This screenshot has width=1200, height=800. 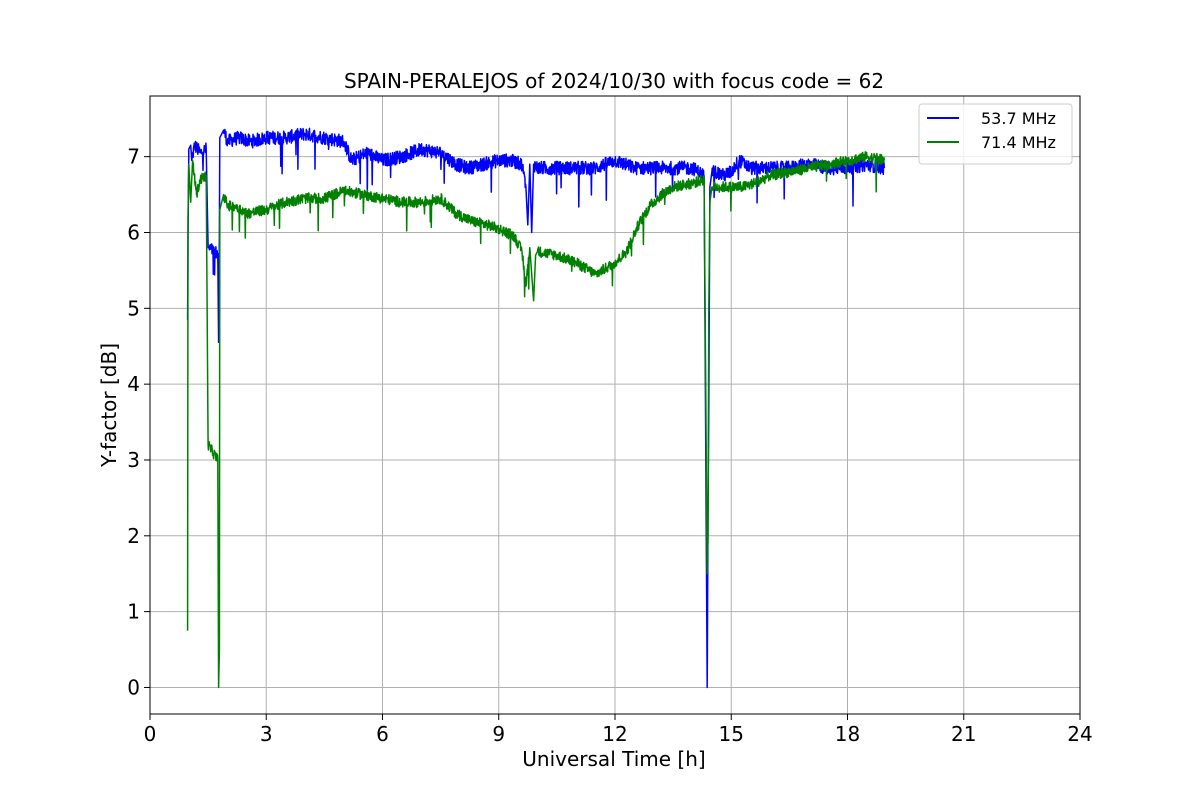 What do you see at coordinates (382, 734) in the screenshot?
I see `x-tick-label-2: 6` at bounding box center [382, 734].